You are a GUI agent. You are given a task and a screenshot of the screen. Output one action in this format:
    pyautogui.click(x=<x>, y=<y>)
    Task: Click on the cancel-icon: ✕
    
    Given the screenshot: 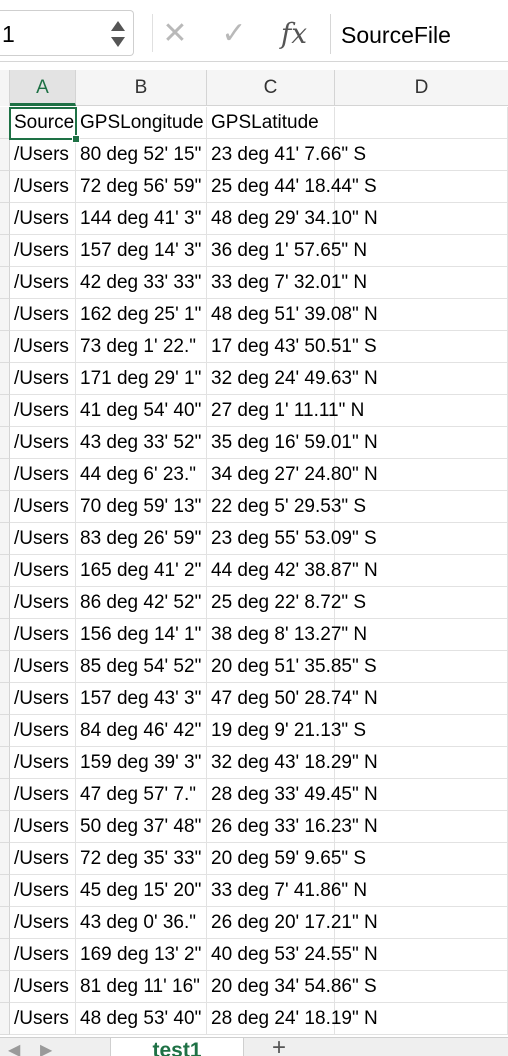 What is the action you would take?
    pyautogui.click(x=175, y=33)
    